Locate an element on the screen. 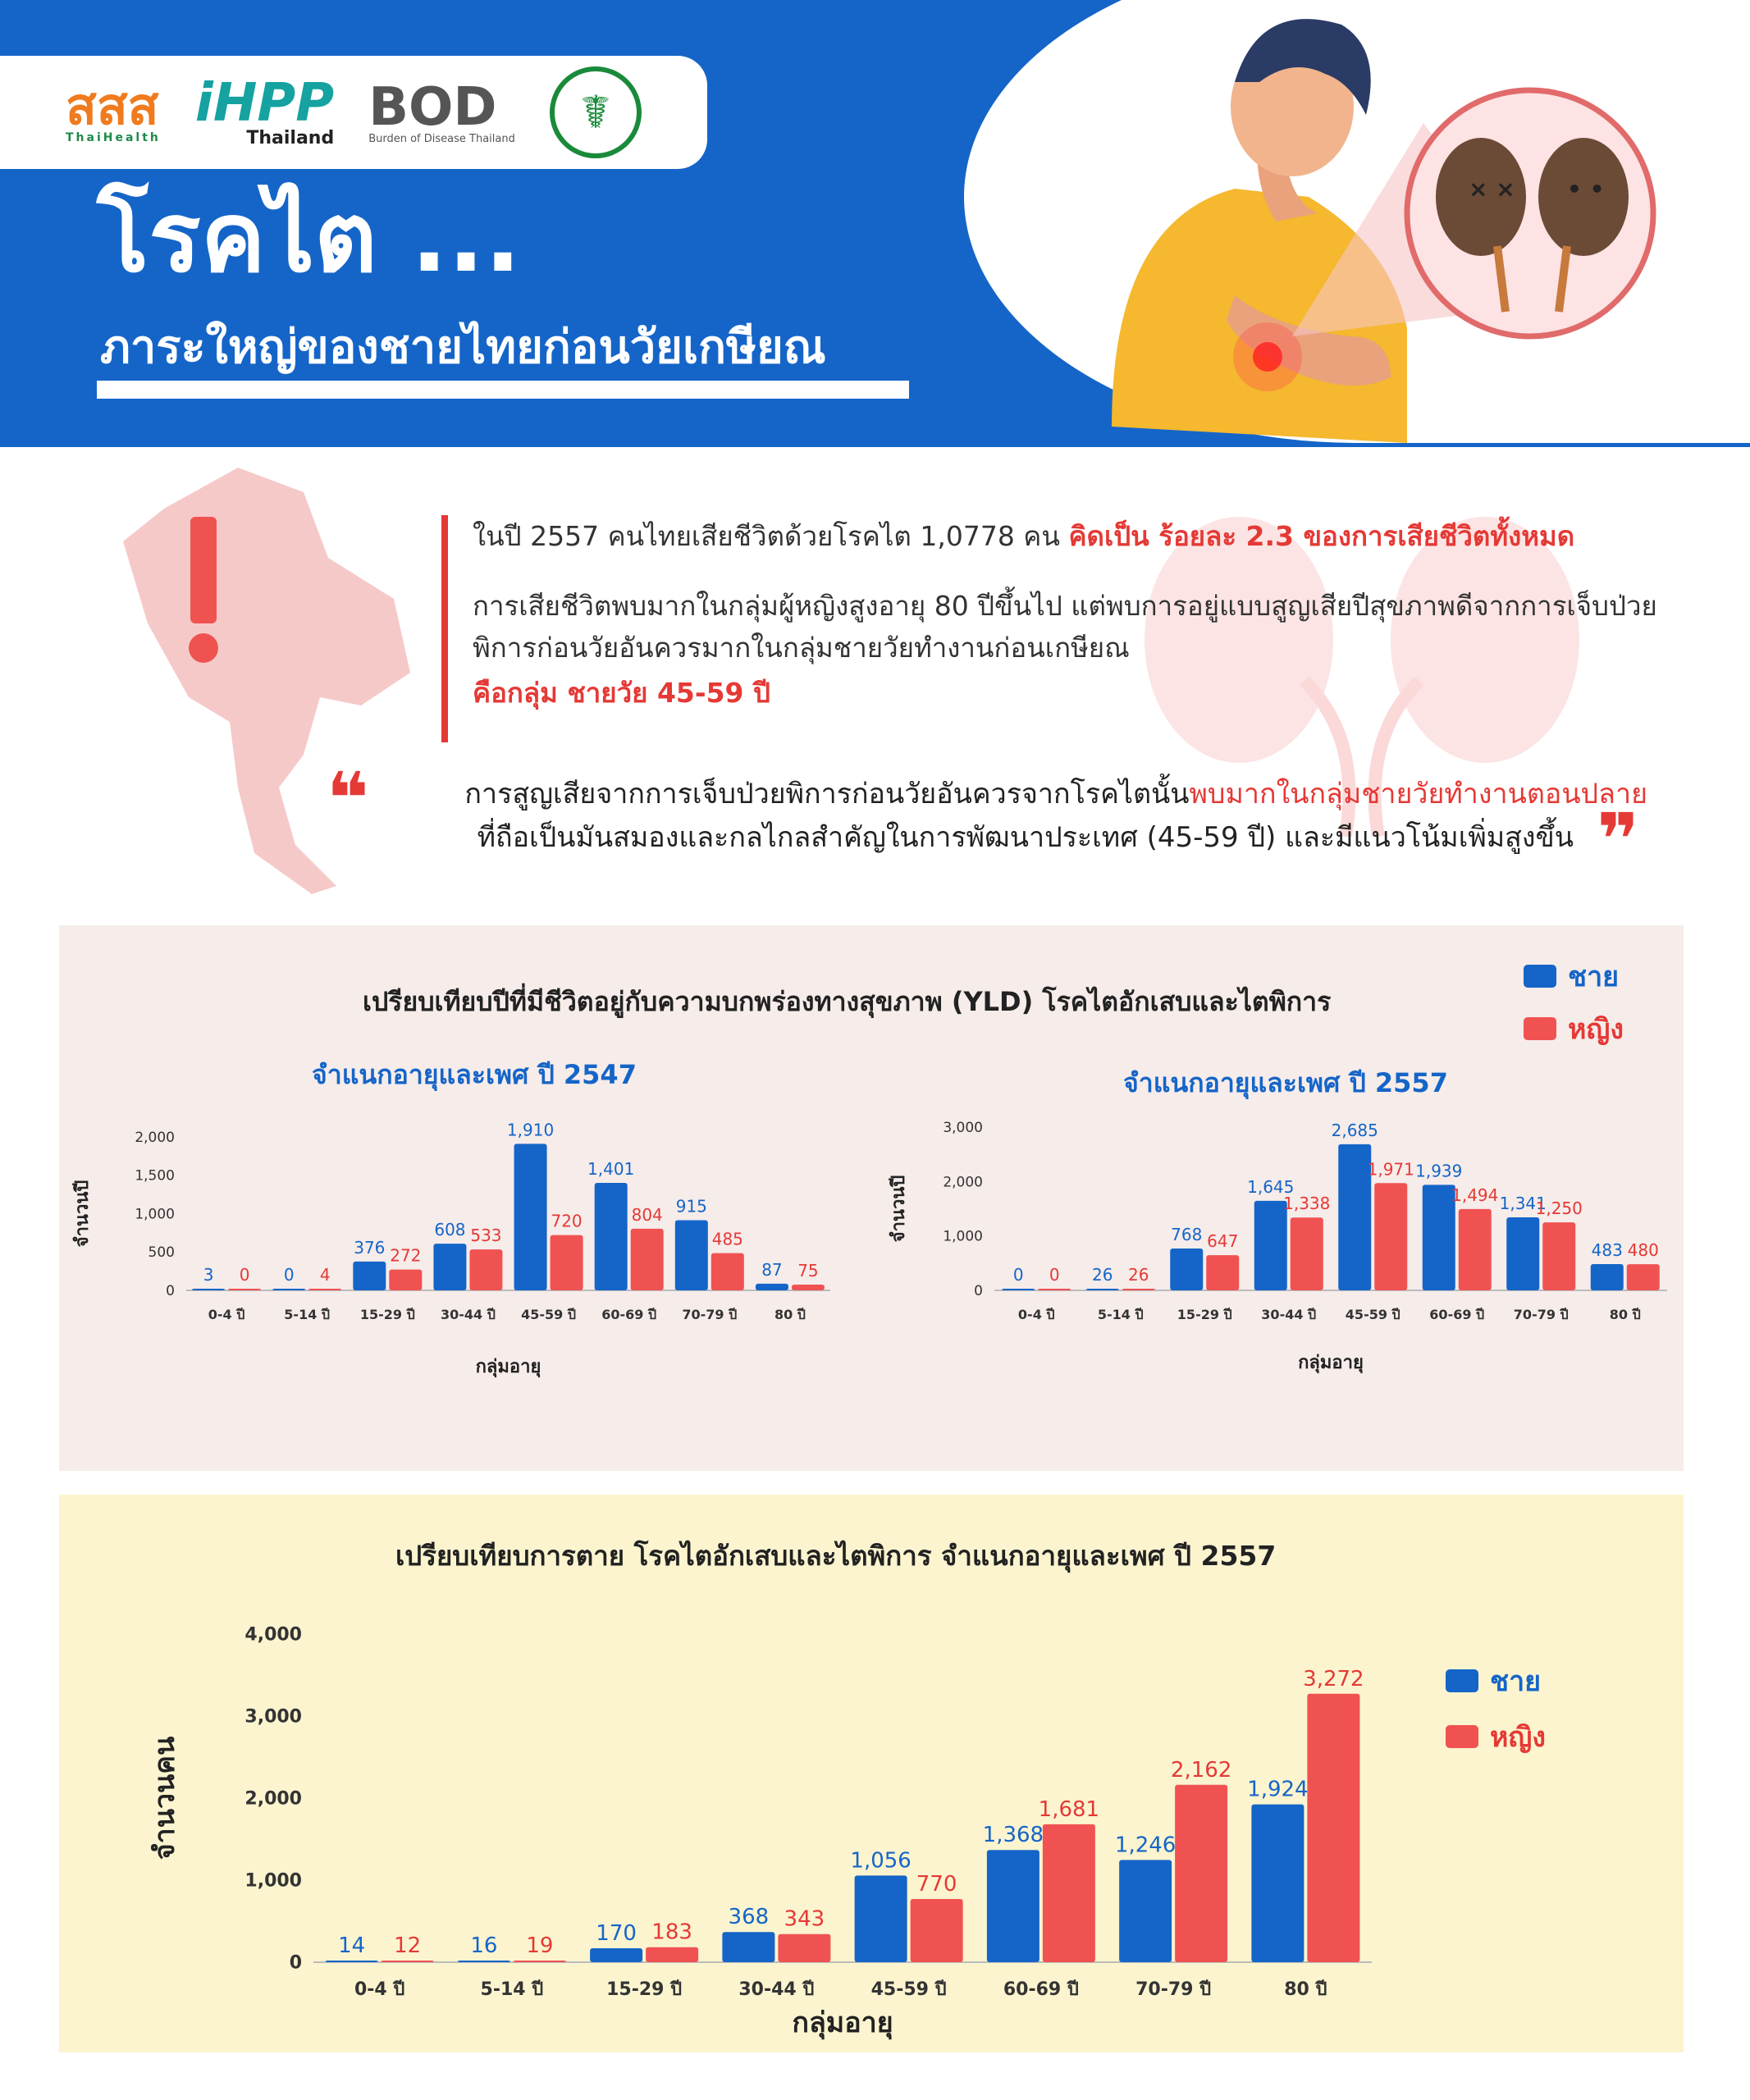 Image resolution: width=1750 pixels, height=2100 pixels. pain-spot is located at coordinates (1267, 357).